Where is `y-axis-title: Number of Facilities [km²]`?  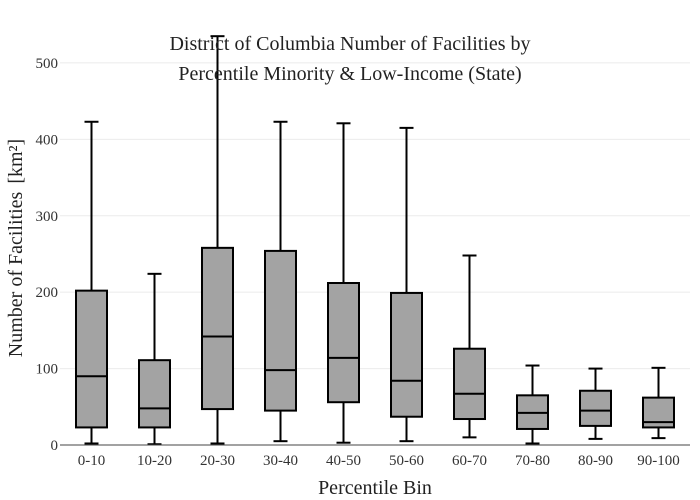
y-axis-title: Number of Facilities [km²] is located at coordinates (16, 248).